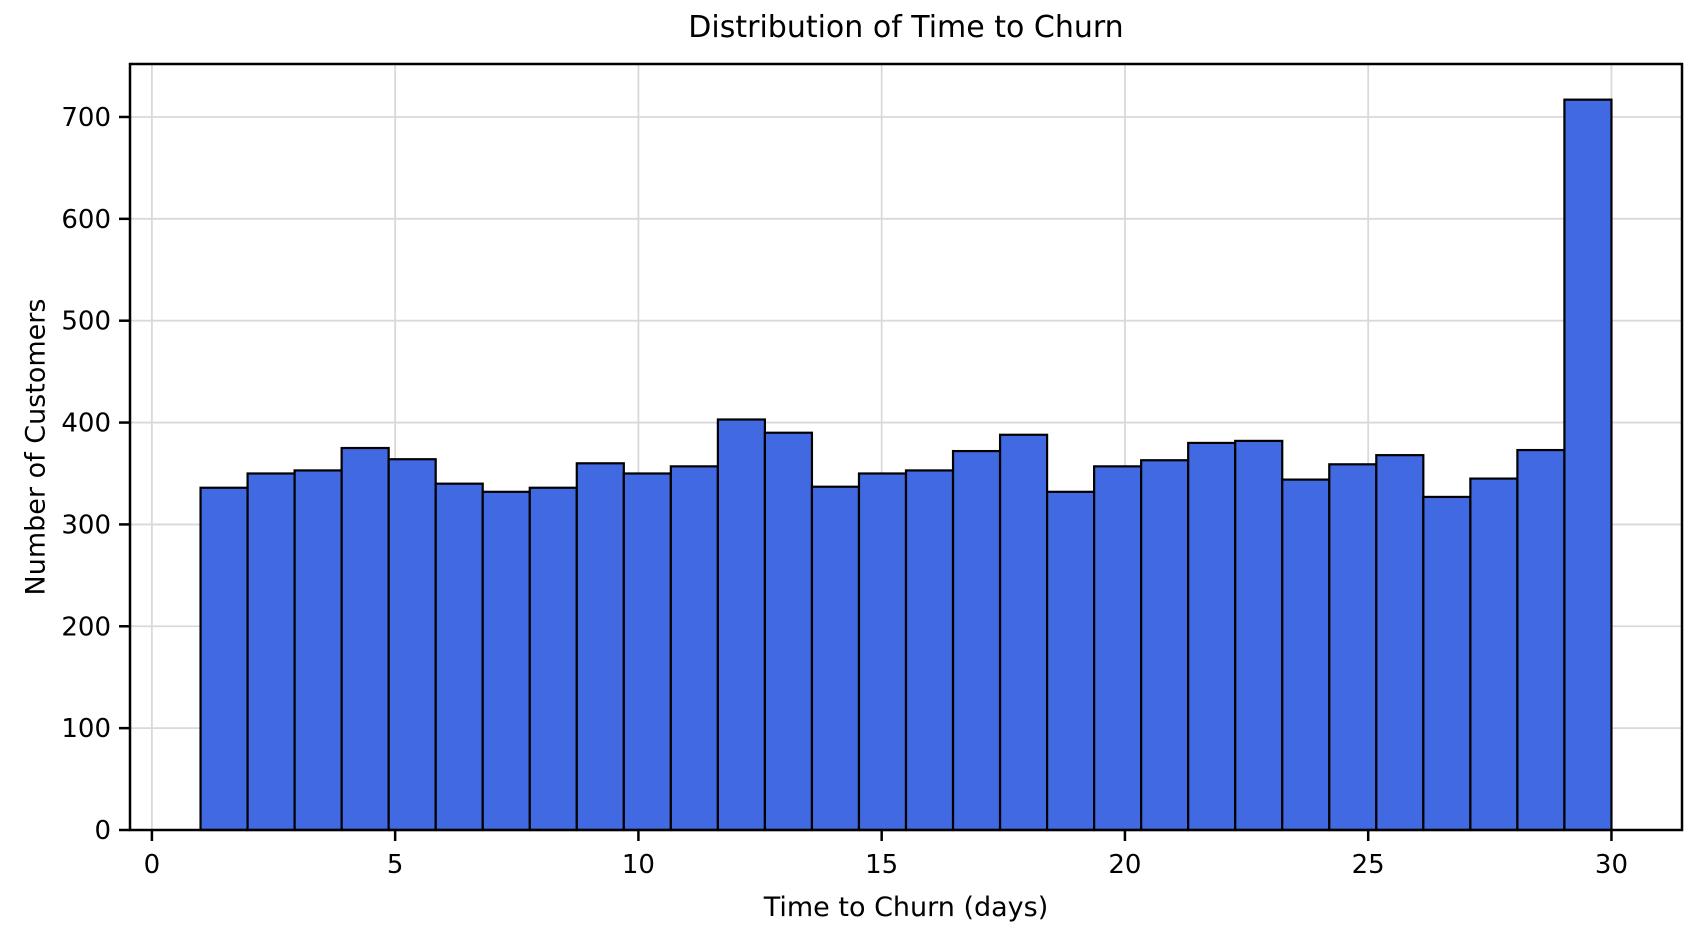 This screenshot has height=939, width=1701. What do you see at coordinates (1124, 865) in the screenshot?
I see `x-tick-label: 20` at bounding box center [1124, 865].